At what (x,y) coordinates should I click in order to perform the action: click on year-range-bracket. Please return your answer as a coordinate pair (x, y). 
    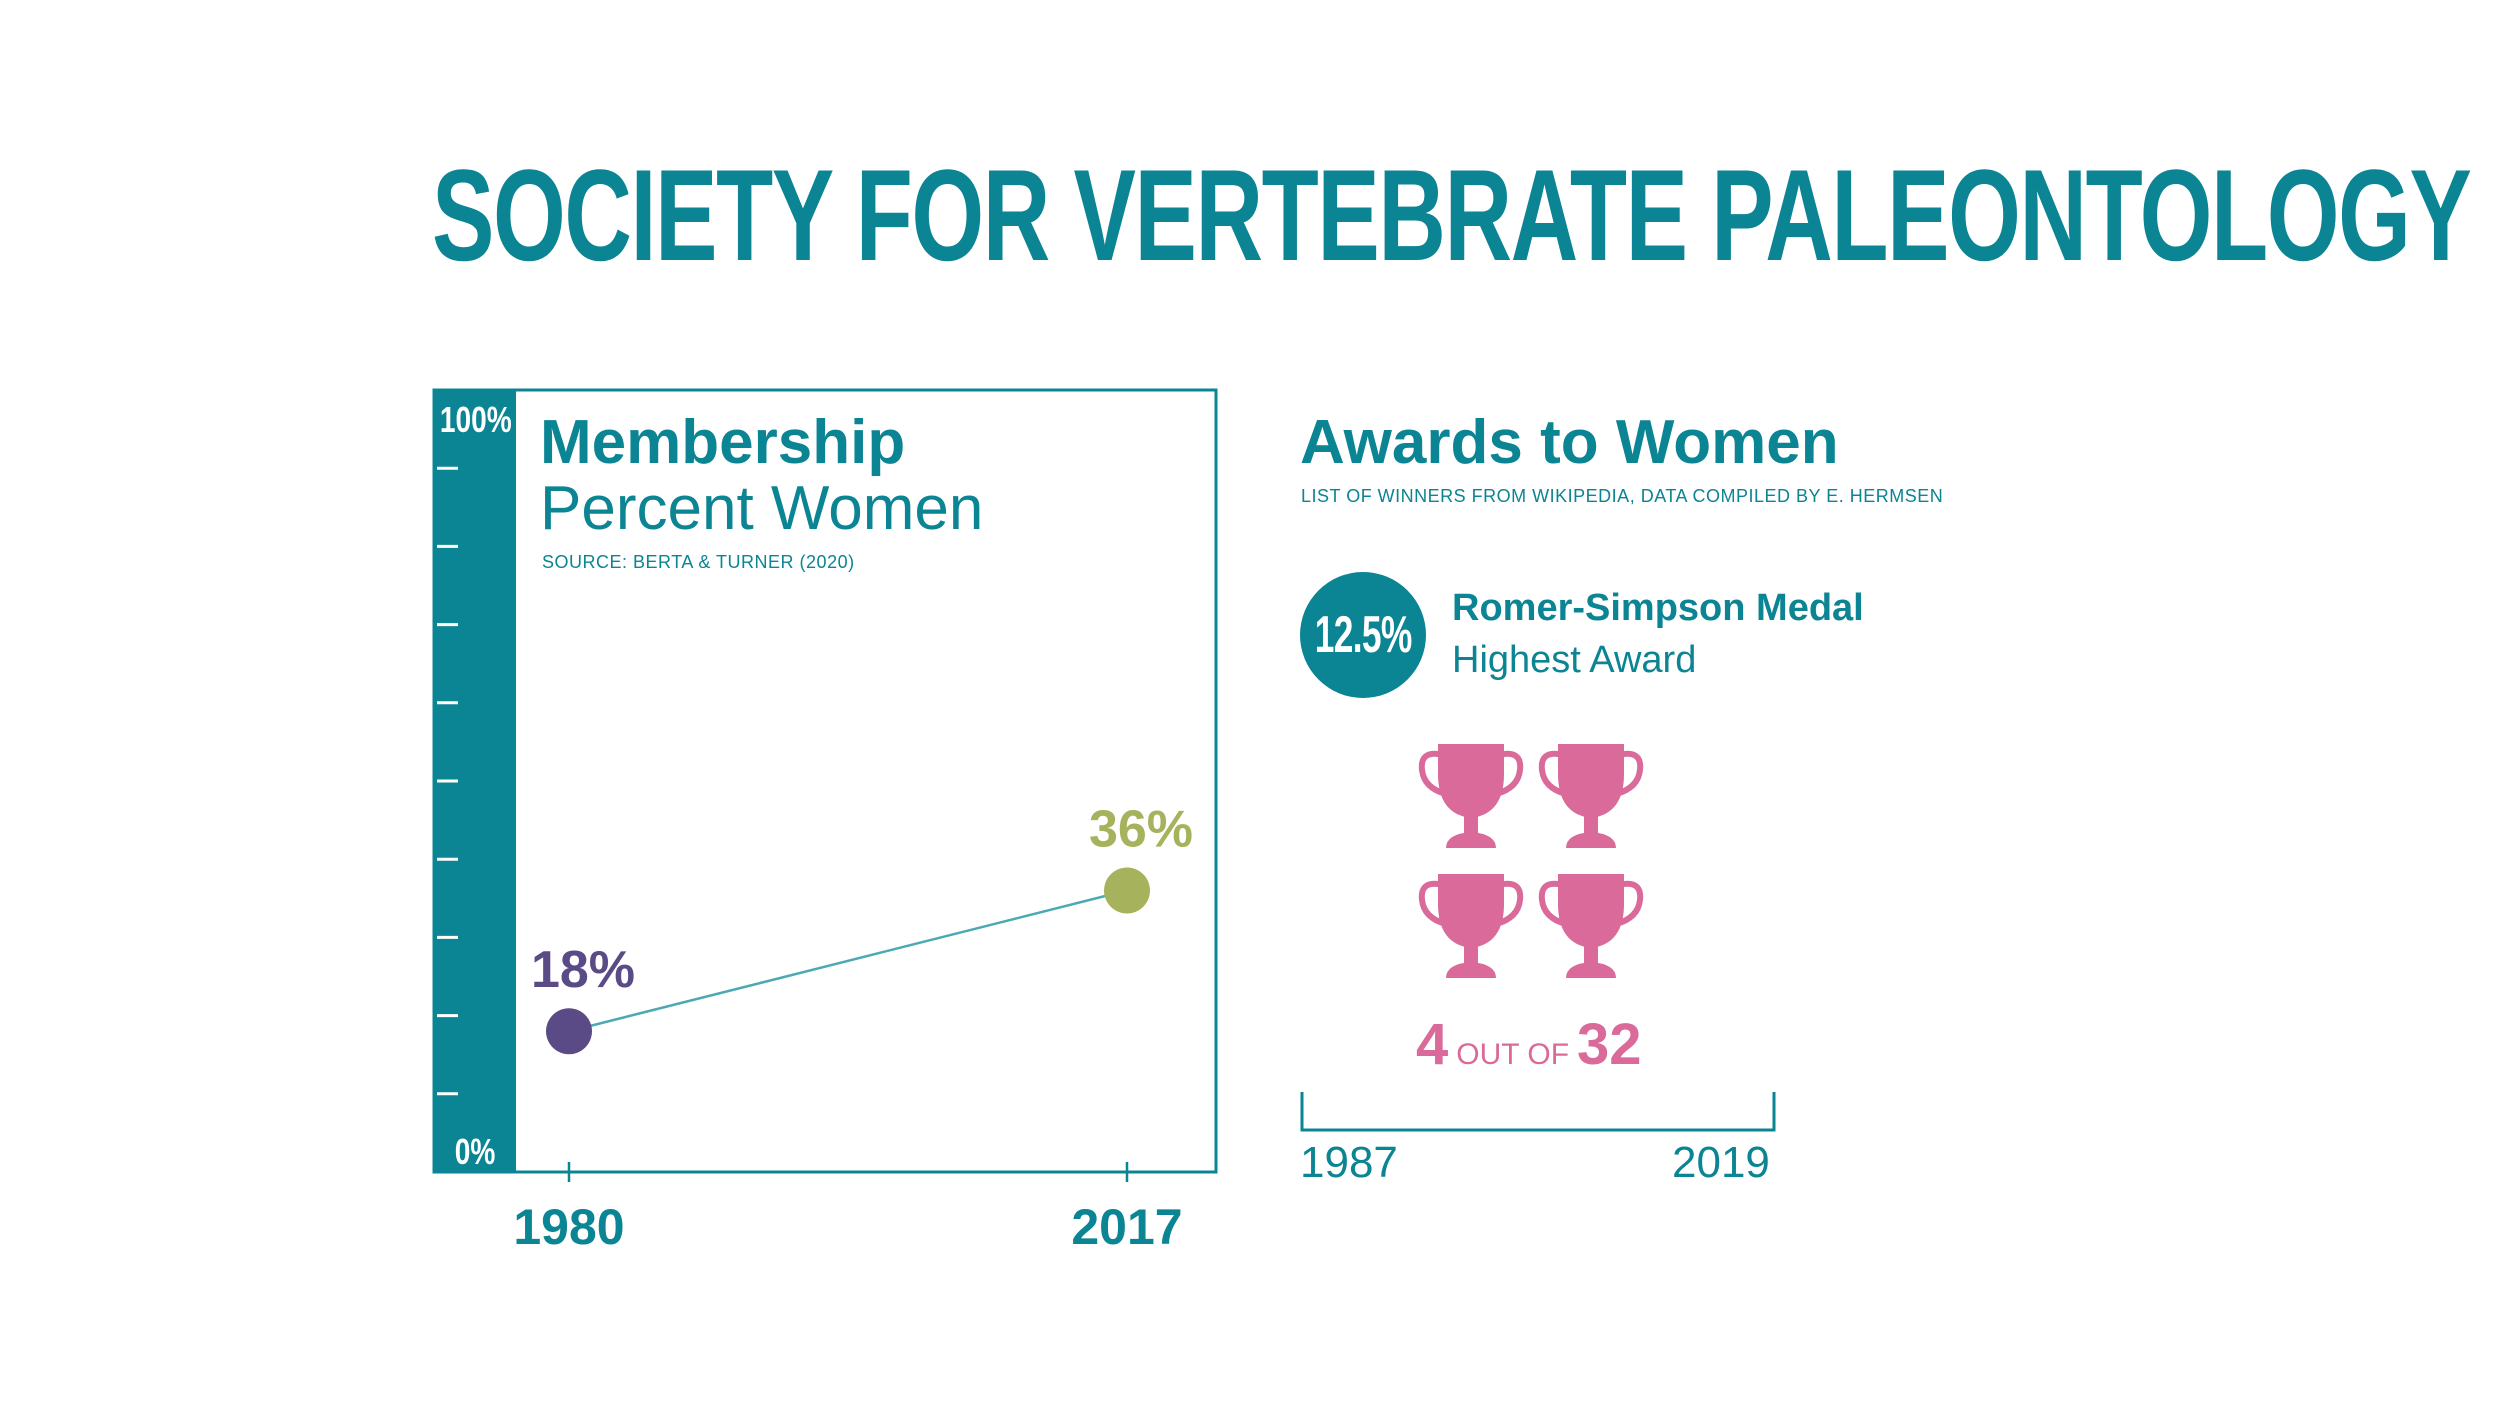
    Looking at the image, I should click on (1538, 1112).